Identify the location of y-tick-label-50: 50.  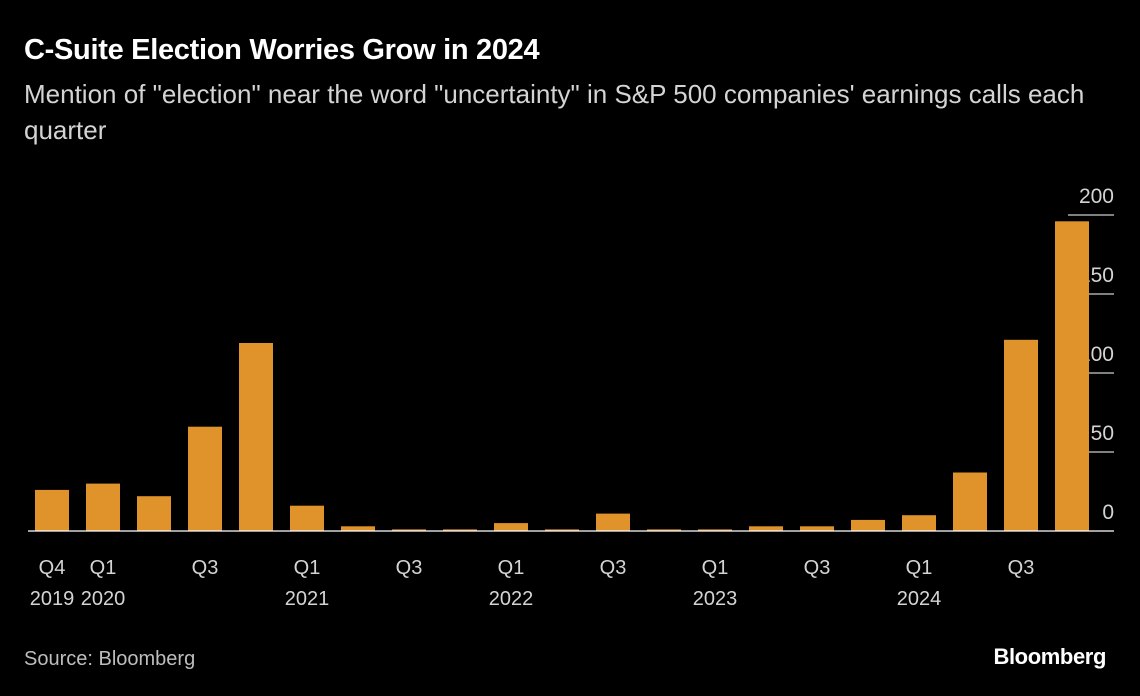
(1102, 433).